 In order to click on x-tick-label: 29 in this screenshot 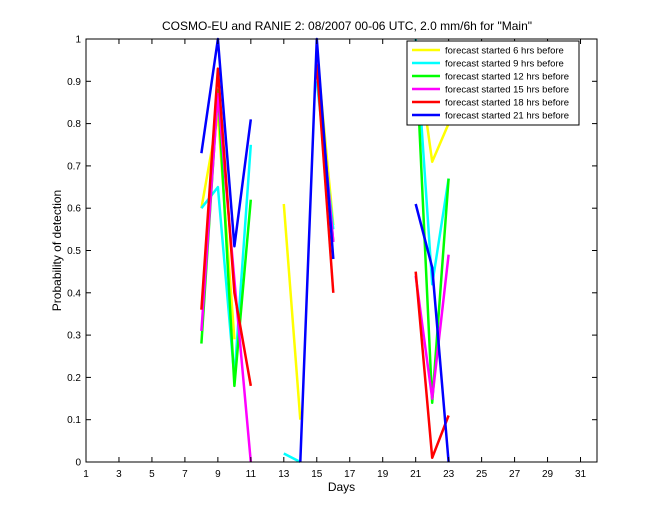, I will do `click(548, 474)`.